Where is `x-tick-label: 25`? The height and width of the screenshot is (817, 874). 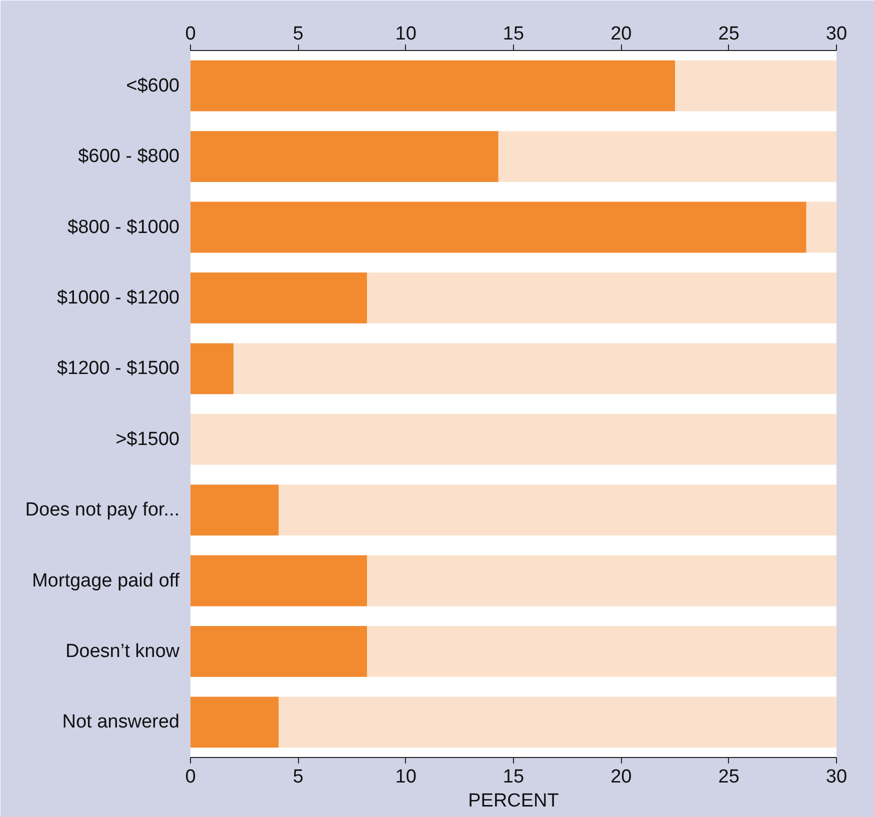
x-tick-label: 25 is located at coordinates (729, 34).